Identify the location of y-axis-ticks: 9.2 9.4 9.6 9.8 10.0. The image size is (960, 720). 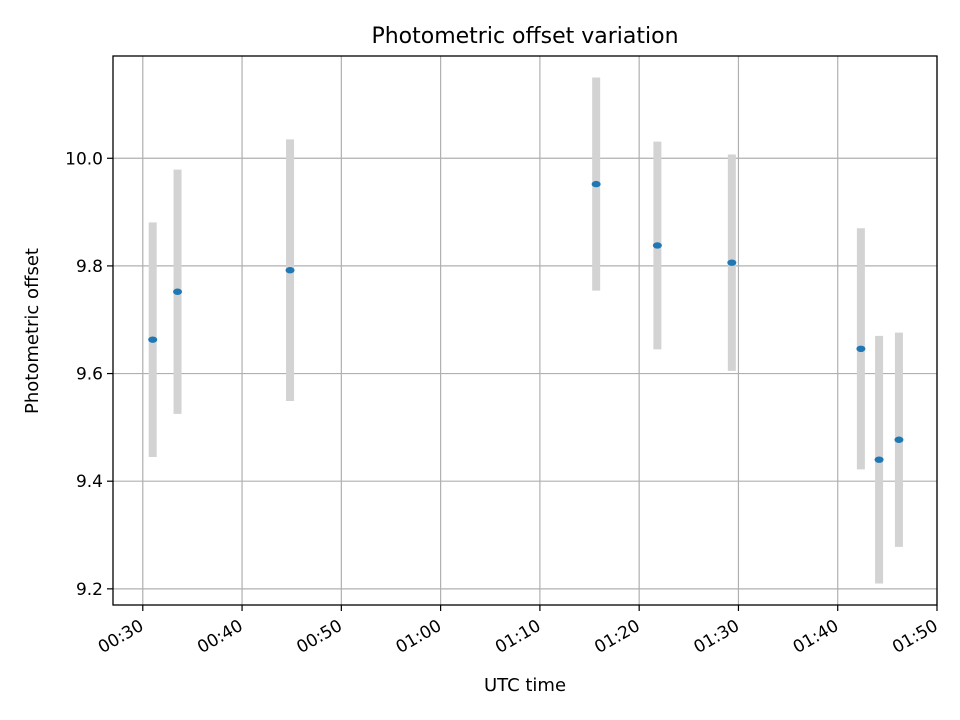
(89, 374).